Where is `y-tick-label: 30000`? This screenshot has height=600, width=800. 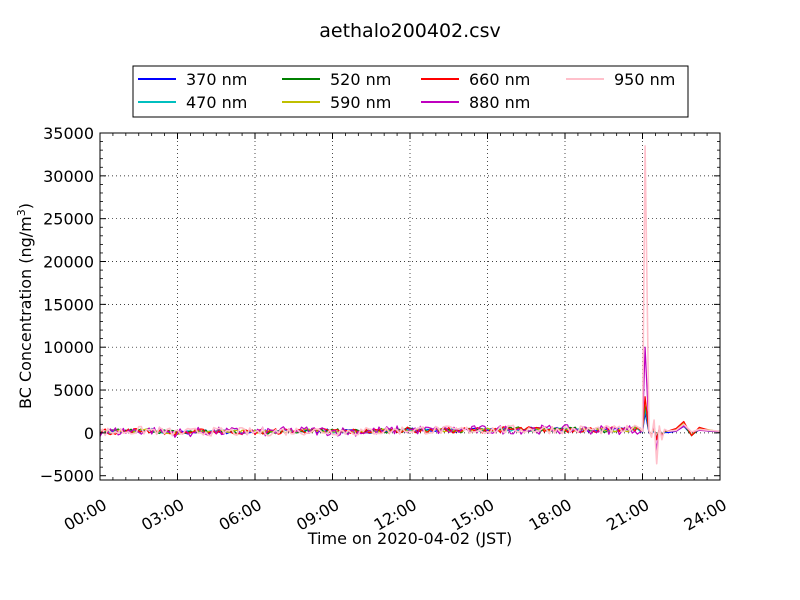
y-tick-label: 30000 is located at coordinates (68, 176).